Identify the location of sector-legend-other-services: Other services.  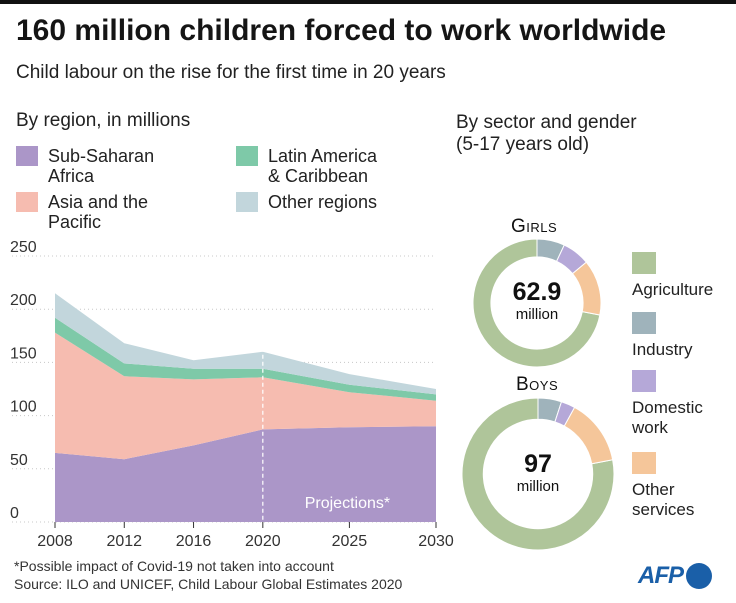
(663, 486).